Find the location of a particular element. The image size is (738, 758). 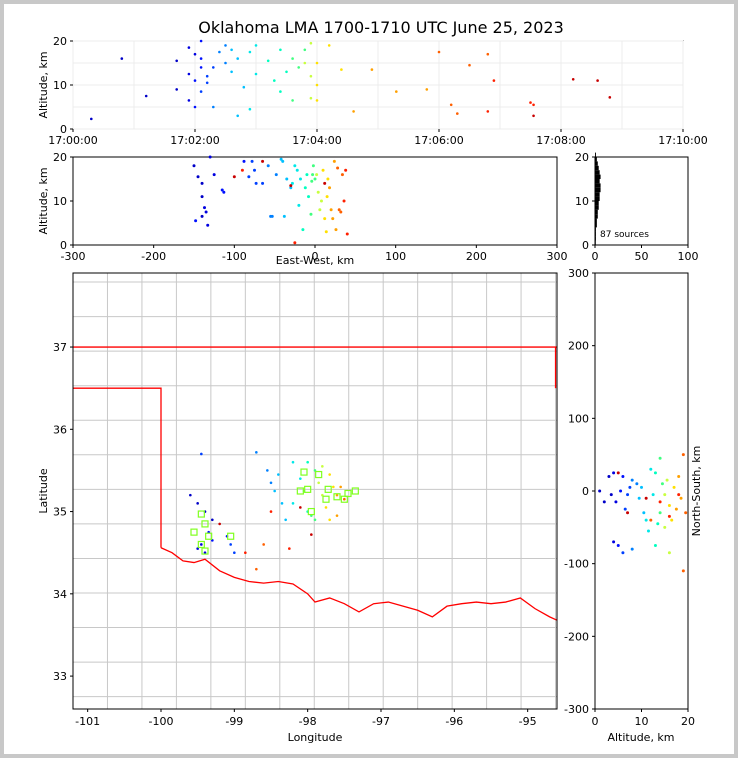

ew-height-xlabel: East-West, km is located at coordinates (315, 260).